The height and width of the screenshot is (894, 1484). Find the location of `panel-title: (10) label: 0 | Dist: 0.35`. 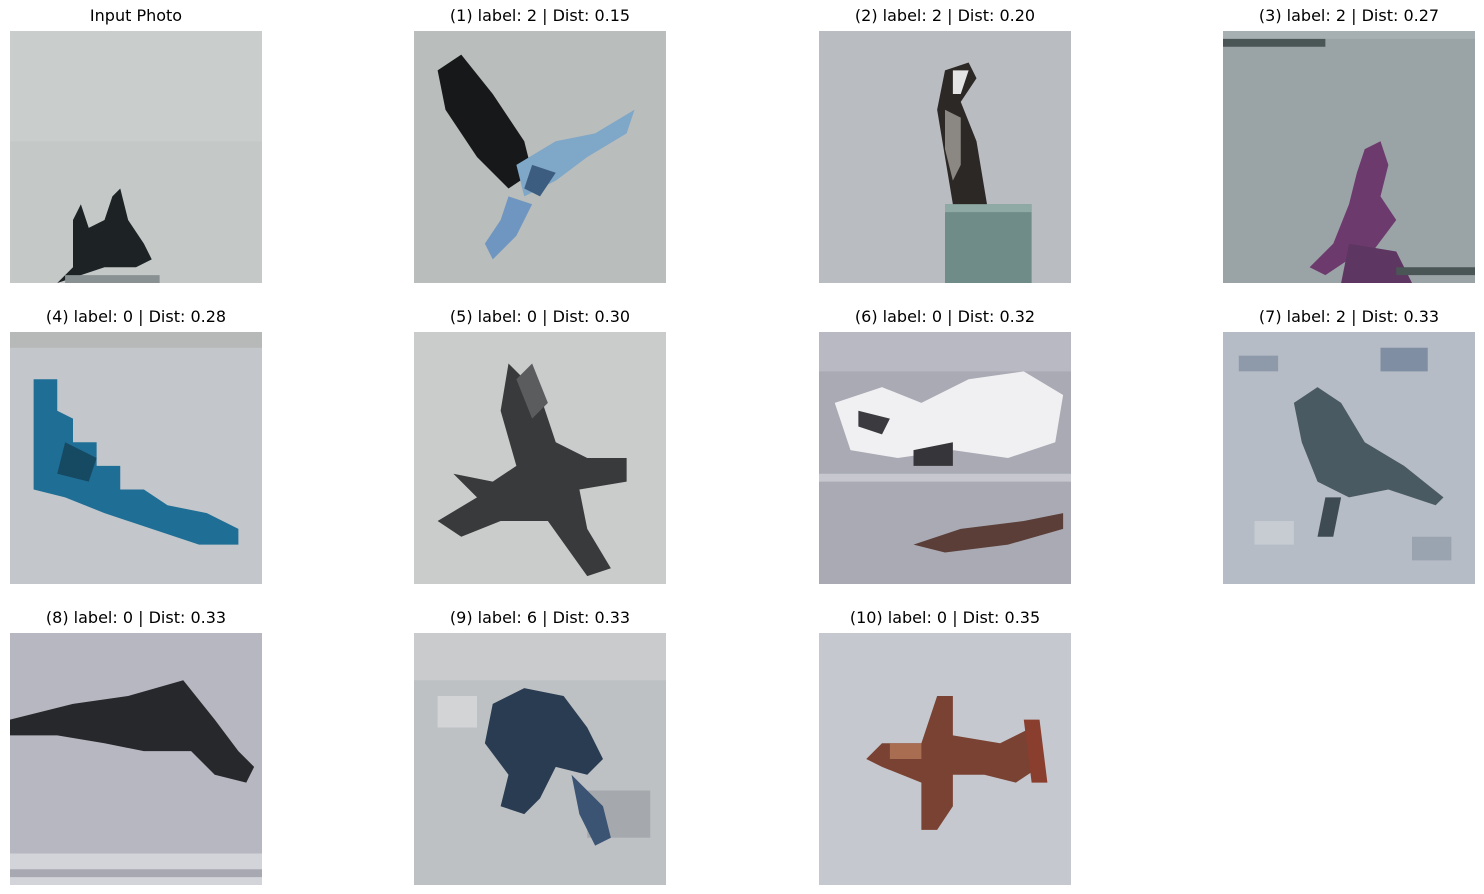

panel-title: (10) label: 0 | Dist: 0.35 is located at coordinates (945, 617).